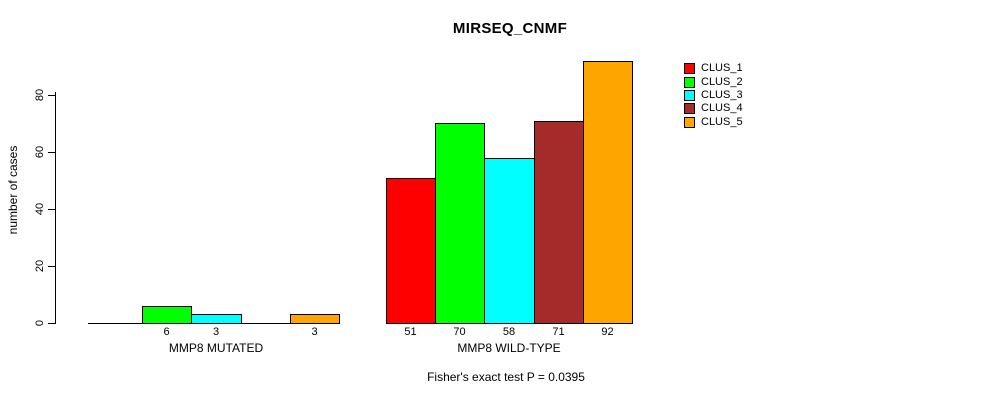  What do you see at coordinates (460, 223) in the screenshot?
I see `bar-clus_2-group2` at bounding box center [460, 223].